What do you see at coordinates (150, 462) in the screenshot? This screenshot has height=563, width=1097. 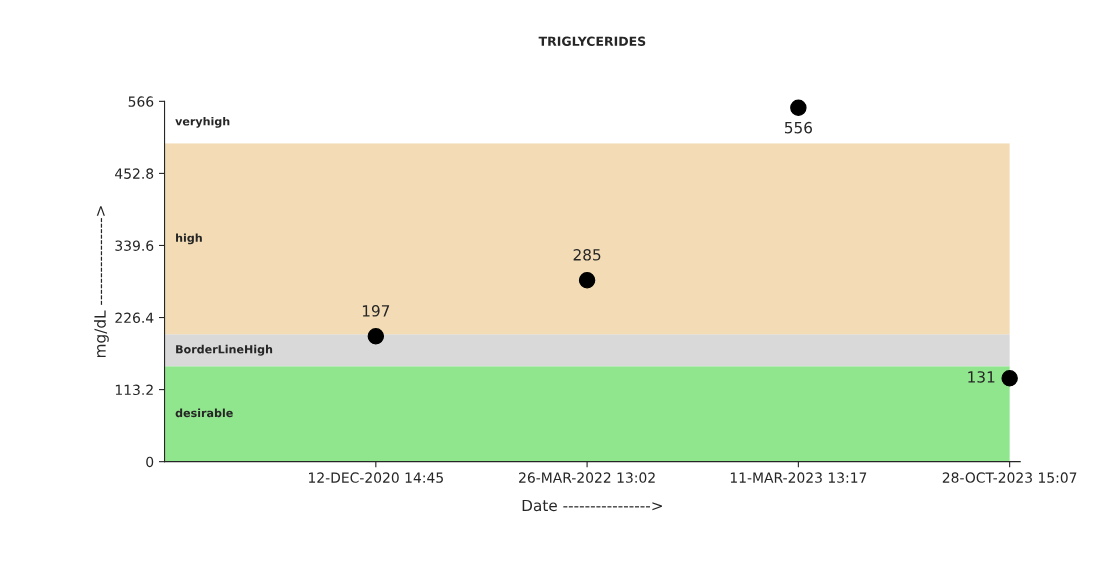 I see `y-tick-label: 0` at bounding box center [150, 462].